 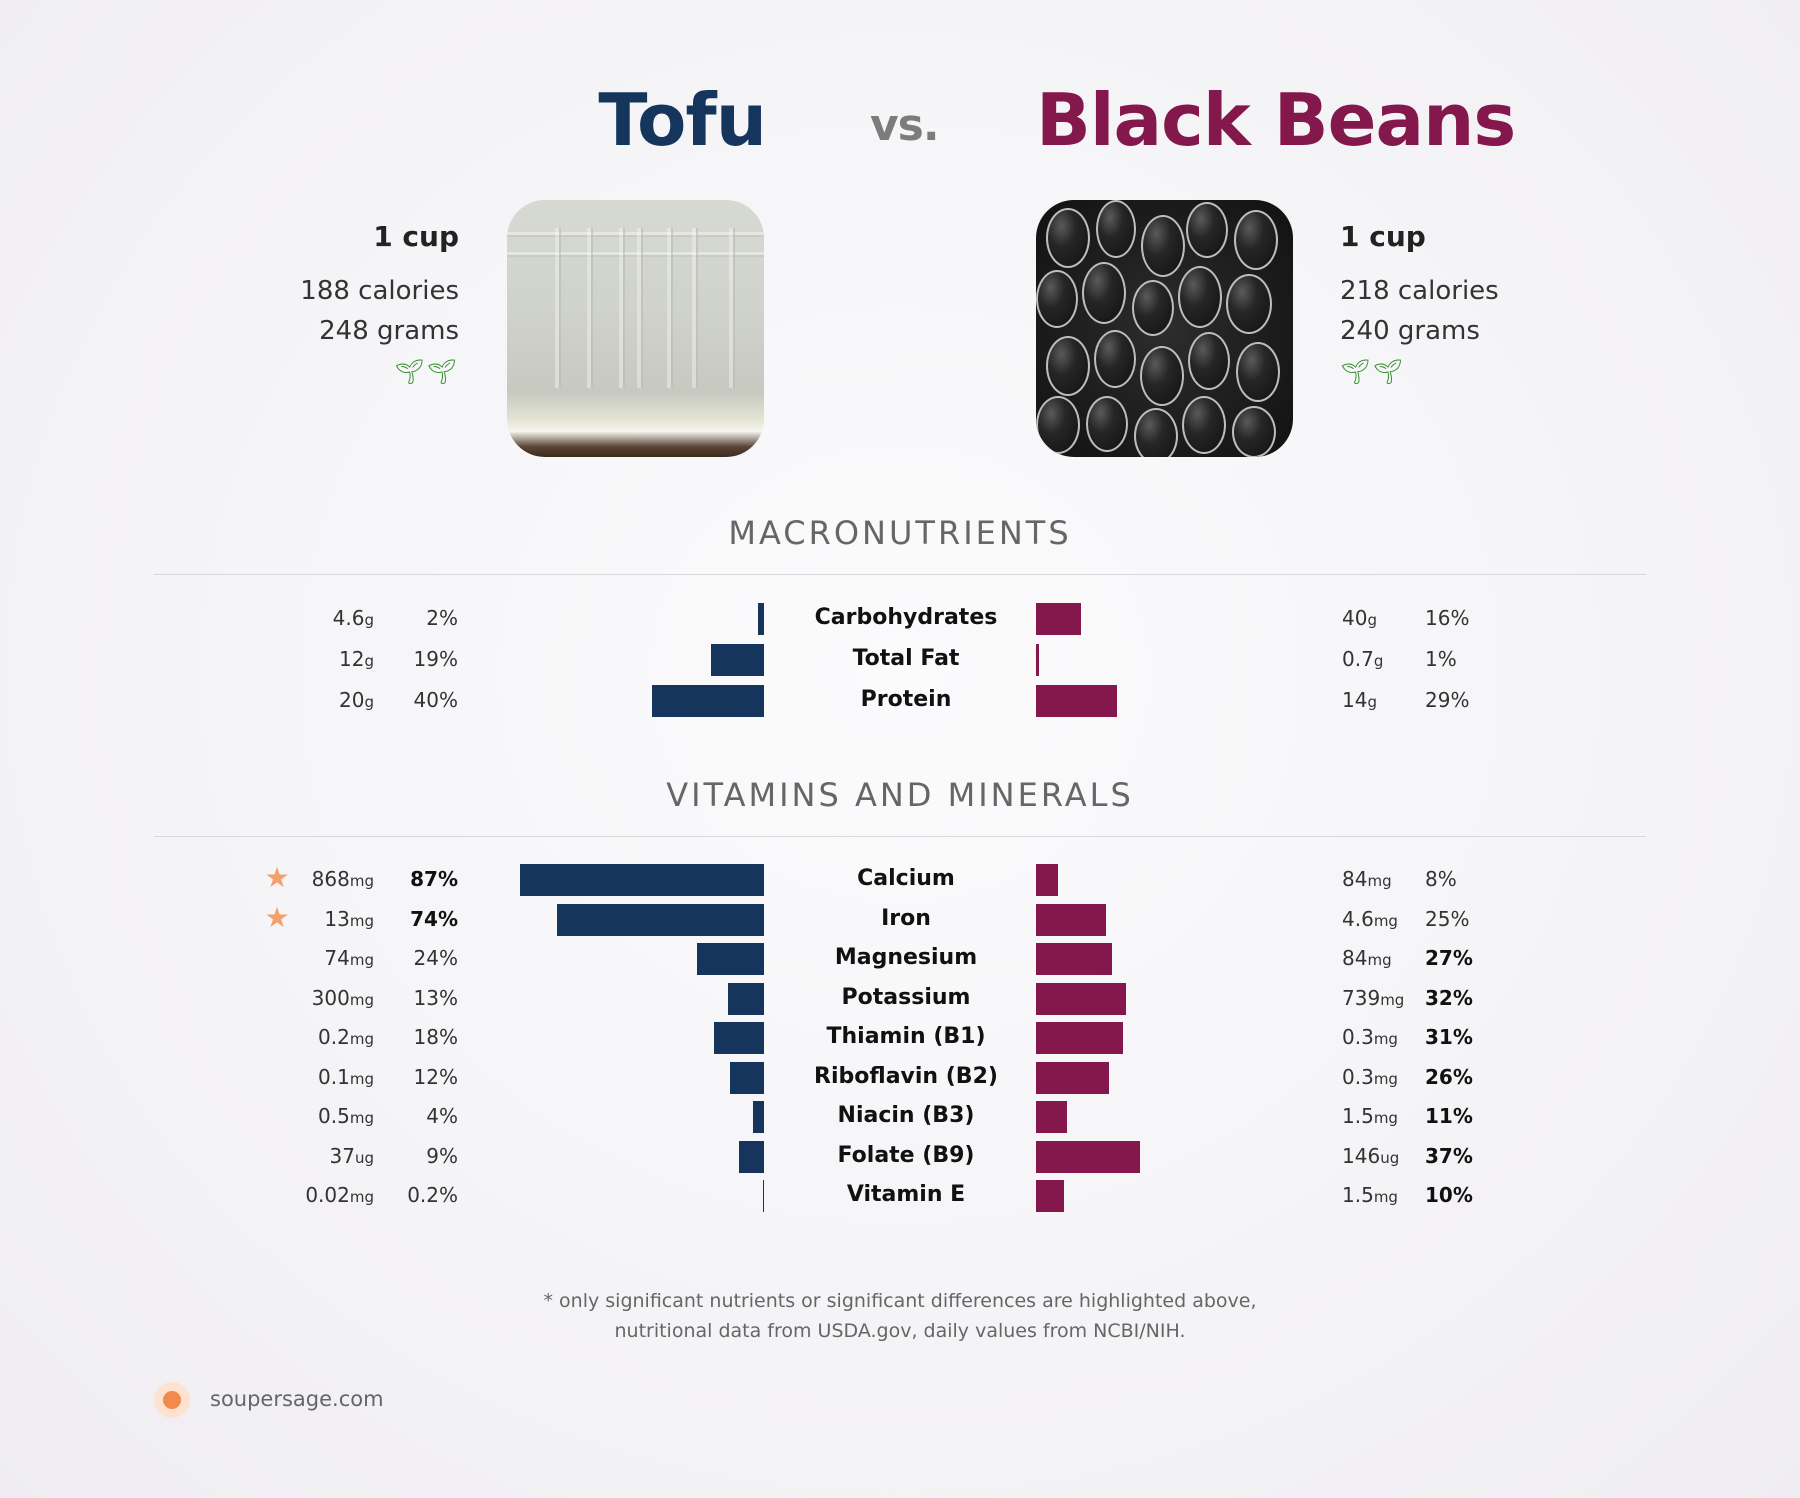 I want to click on tofu-image, so click(x=635, y=328).